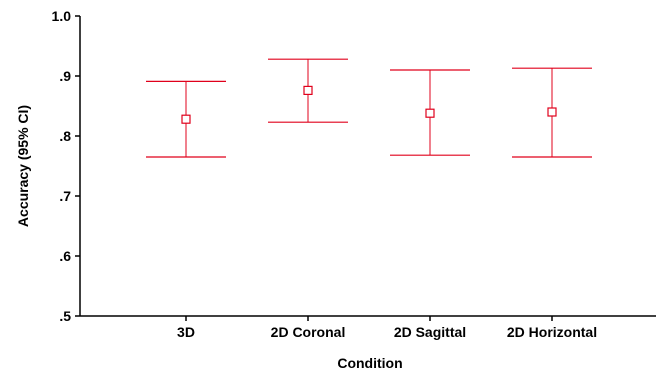 The image size is (660, 371). Describe the element at coordinates (308, 332) in the screenshot. I see `x-tick-label: 2D Coronal` at that location.